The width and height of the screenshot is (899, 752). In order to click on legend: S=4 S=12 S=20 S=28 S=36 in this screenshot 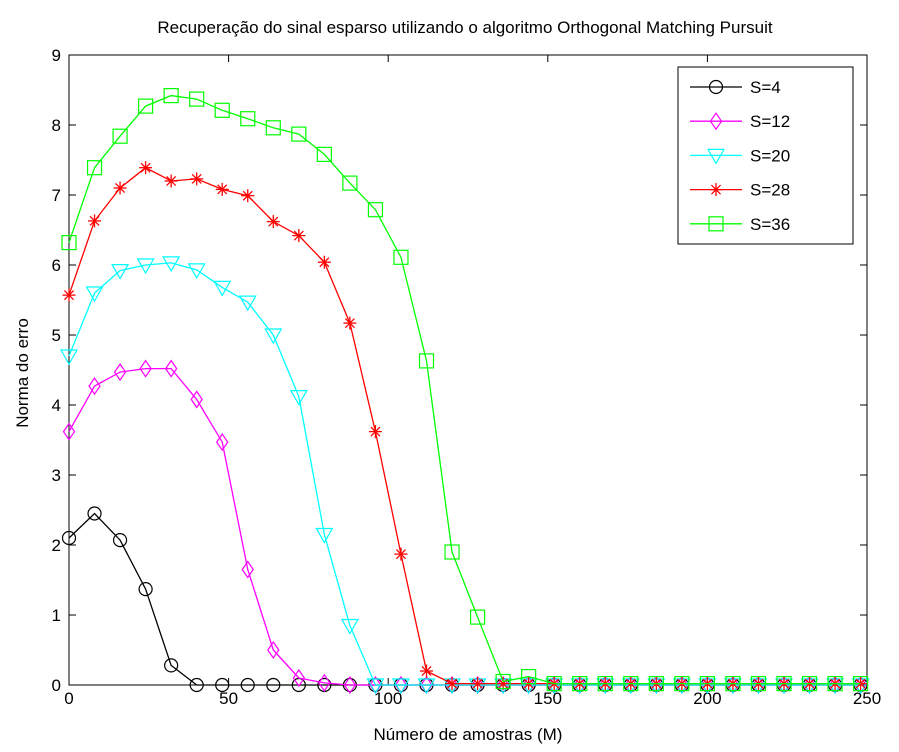, I will do `click(765, 155)`.